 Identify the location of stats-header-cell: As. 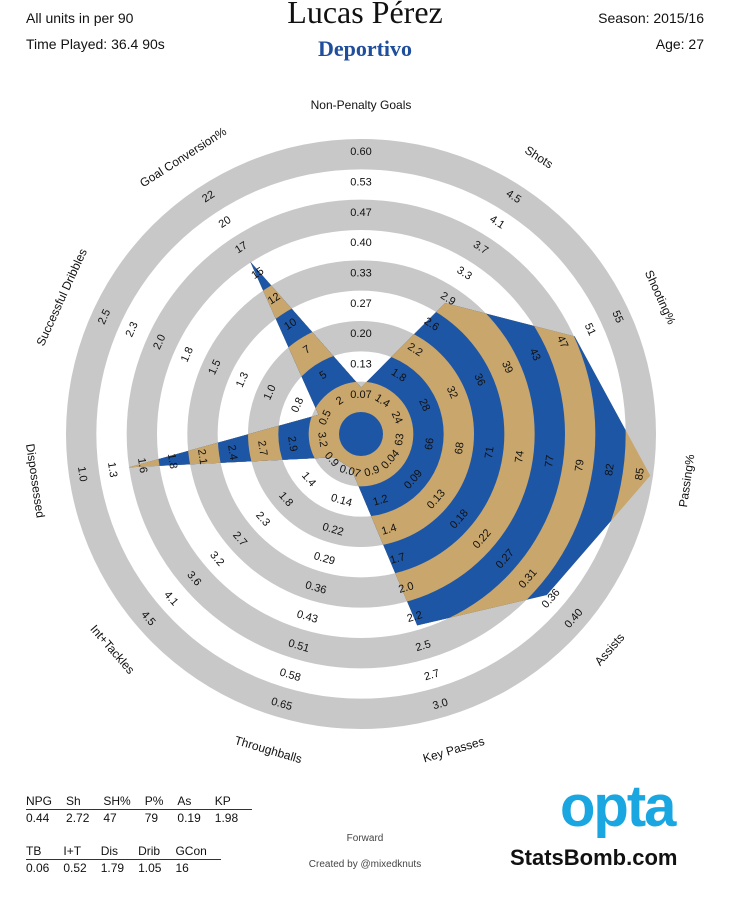
(196, 801).